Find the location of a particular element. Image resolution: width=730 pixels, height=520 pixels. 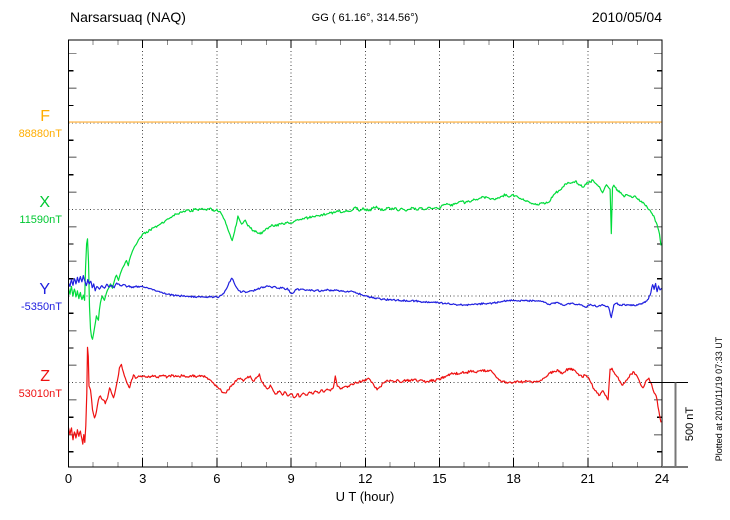

station-coordinates: GG ( 61.16°, 314.56°) is located at coordinates (365, 18).